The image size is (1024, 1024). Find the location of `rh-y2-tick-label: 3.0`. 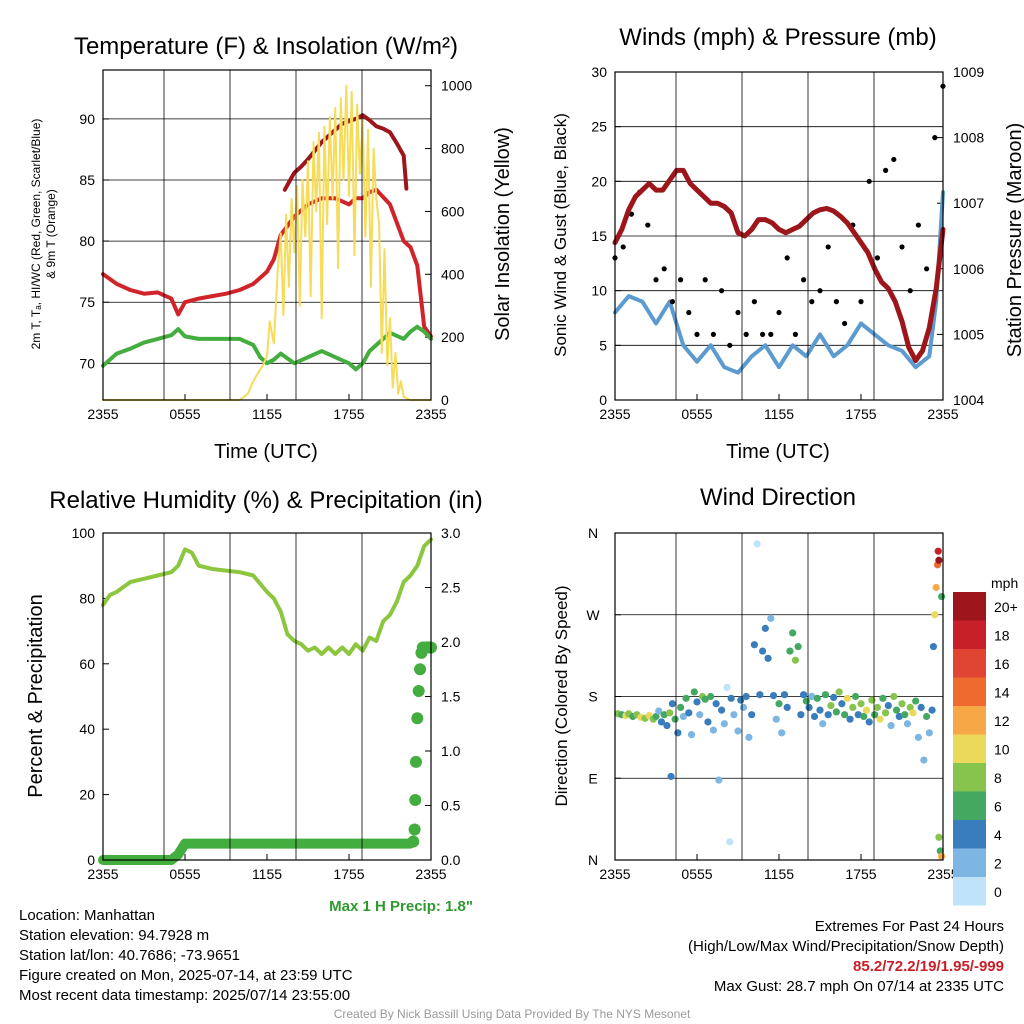

rh-y2-tick-label: 3.0 is located at coordinates (451, 533).